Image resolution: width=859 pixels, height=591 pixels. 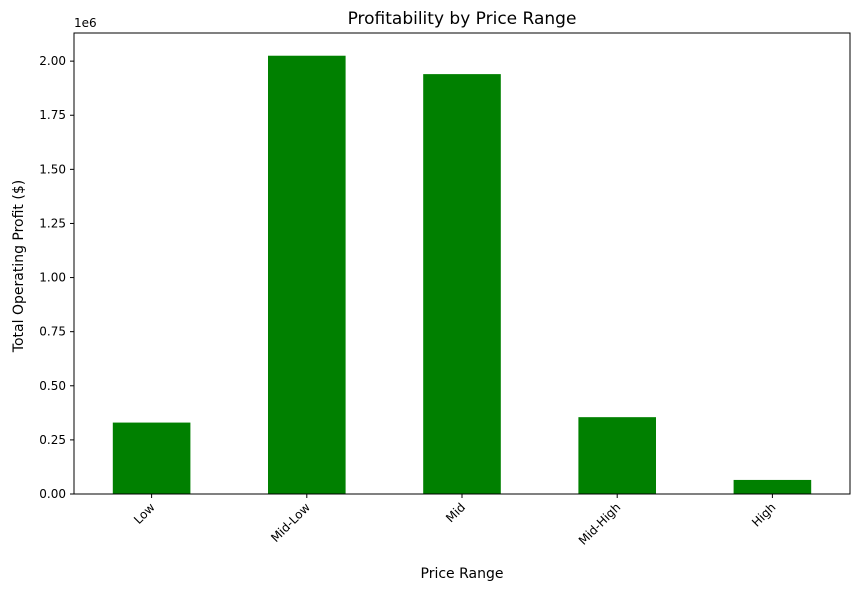 I want to click on x-tick-label-mid: Mid, so click(x=455, y=512).